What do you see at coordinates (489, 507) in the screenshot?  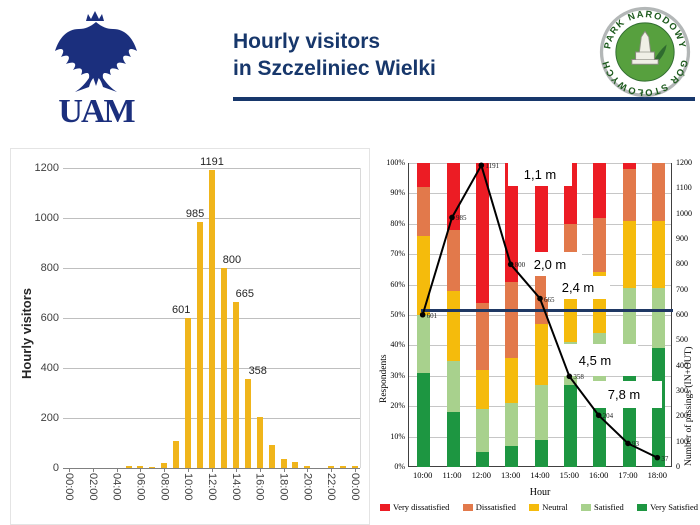 I see `legend-item: Dissatisfied` at bounding box center [489, 507].